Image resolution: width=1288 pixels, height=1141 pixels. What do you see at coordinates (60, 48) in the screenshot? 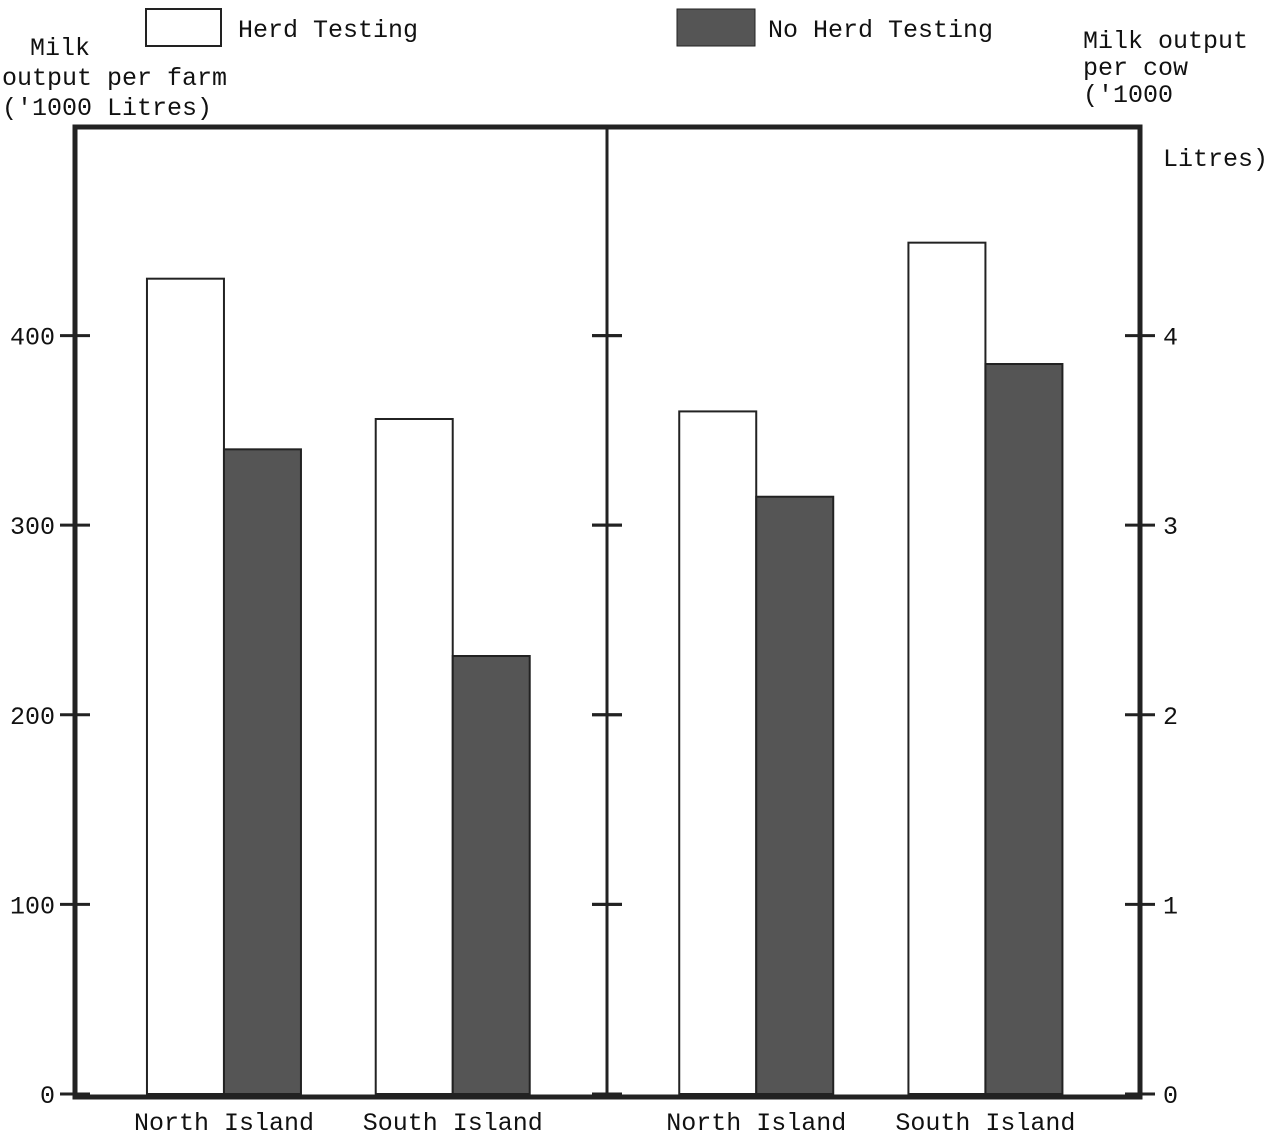
I see `axis-title: Milk` at bounding box center [60, 48].